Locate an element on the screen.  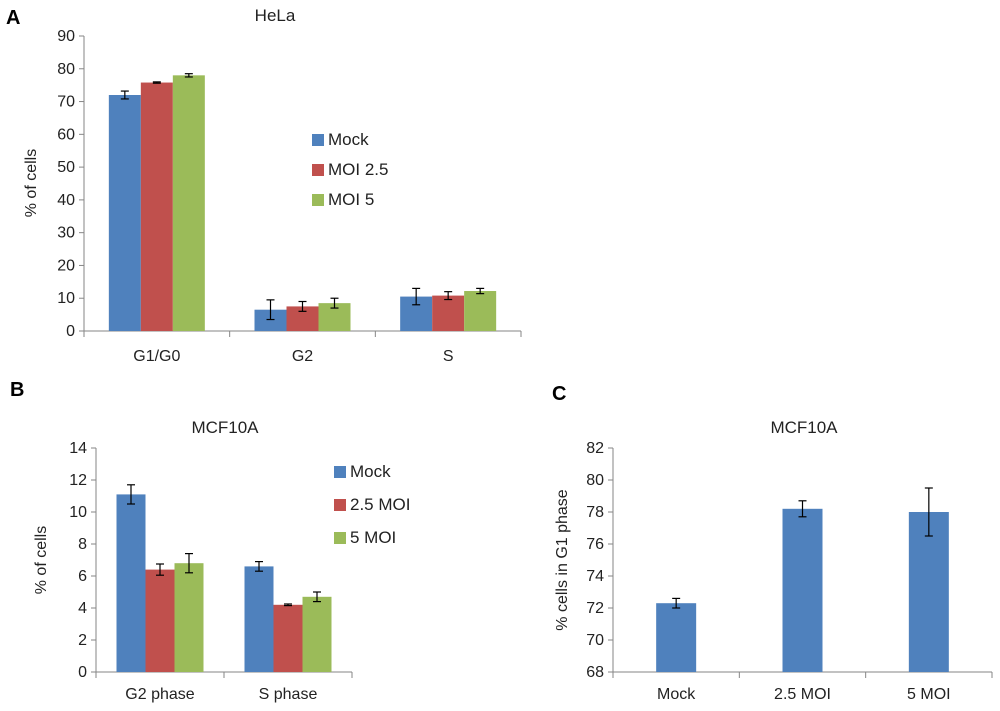
y-tick-label: 20 is located at coordinates (66, 265).